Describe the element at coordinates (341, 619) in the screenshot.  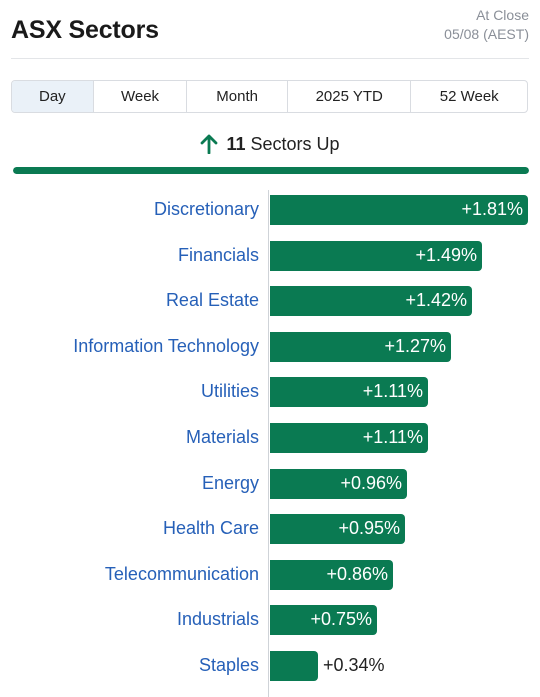
I see `sector-value: +0.75%` at that location.